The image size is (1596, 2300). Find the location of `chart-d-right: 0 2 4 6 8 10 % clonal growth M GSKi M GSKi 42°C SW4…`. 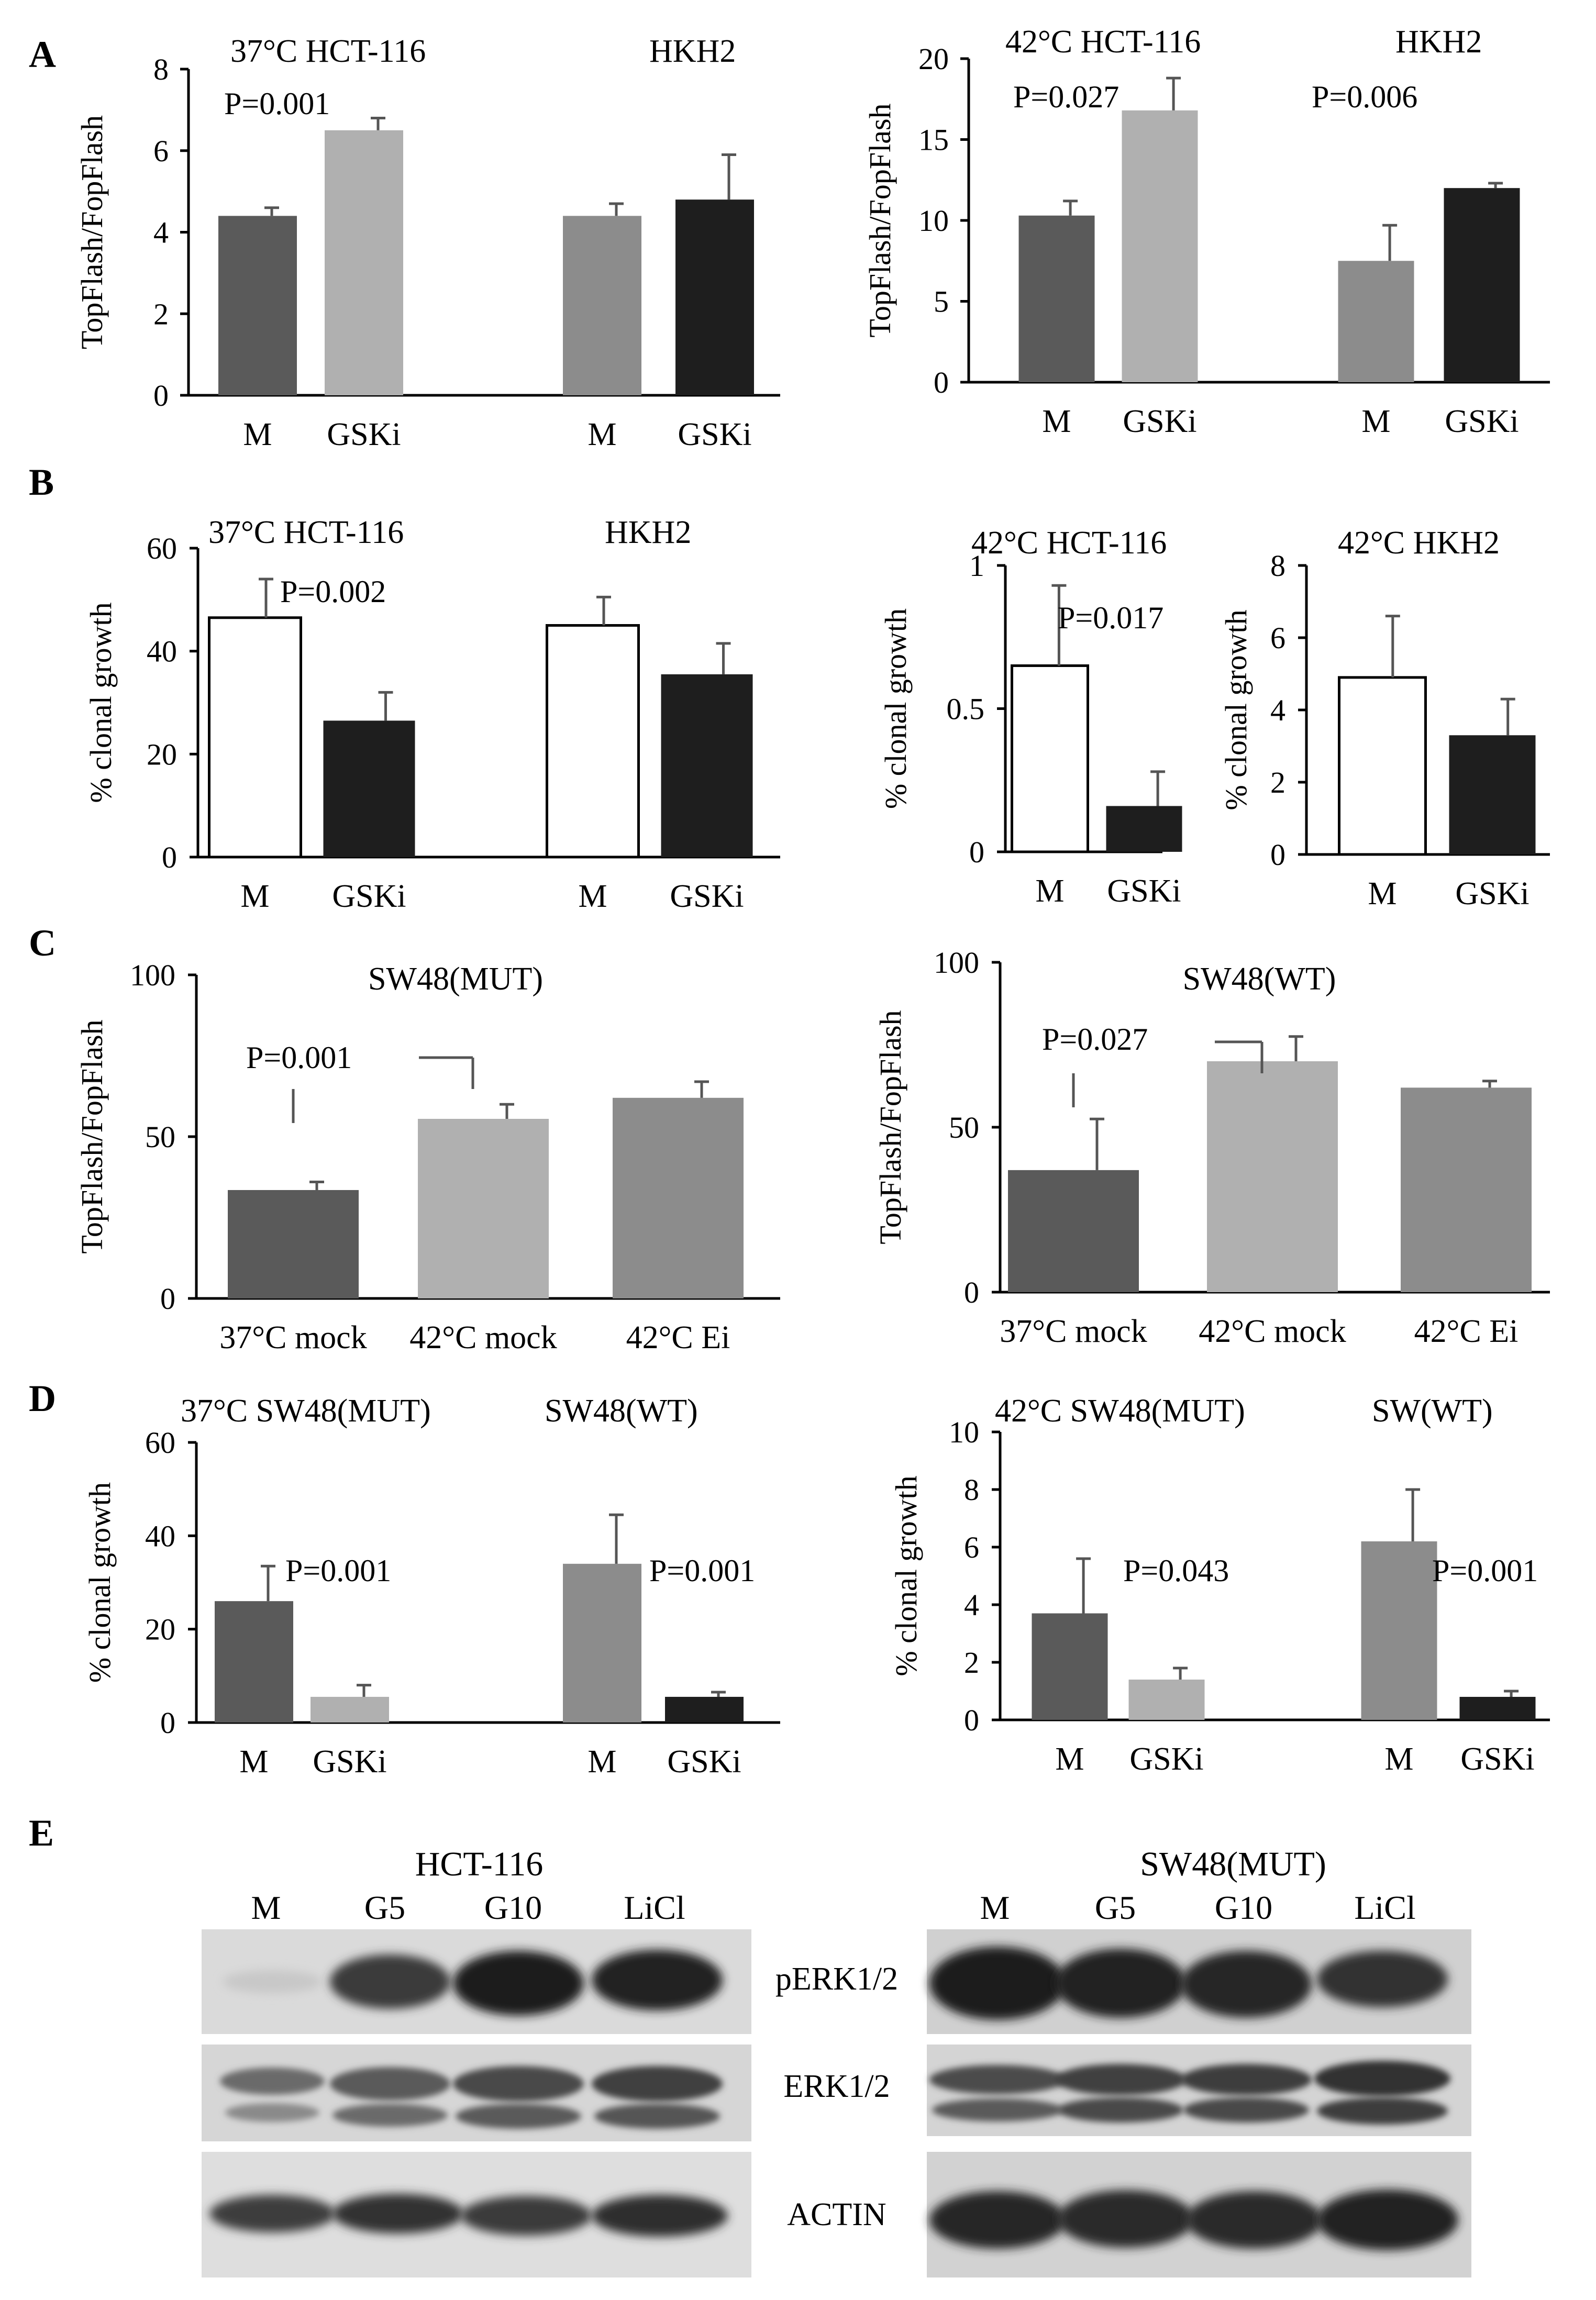

chart-d-right: 0 2 4 6 8 10 % clonal growth M GSKi M GSKi 42°C SW4… is located at coordinates (1219, 1585).